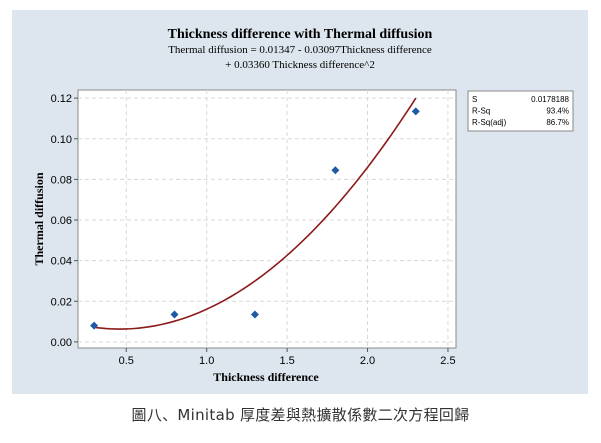  Describe the element at coordinates (39, 218) in the screenshot. I see `y-axis-label: Thermal diffusion` at that location.